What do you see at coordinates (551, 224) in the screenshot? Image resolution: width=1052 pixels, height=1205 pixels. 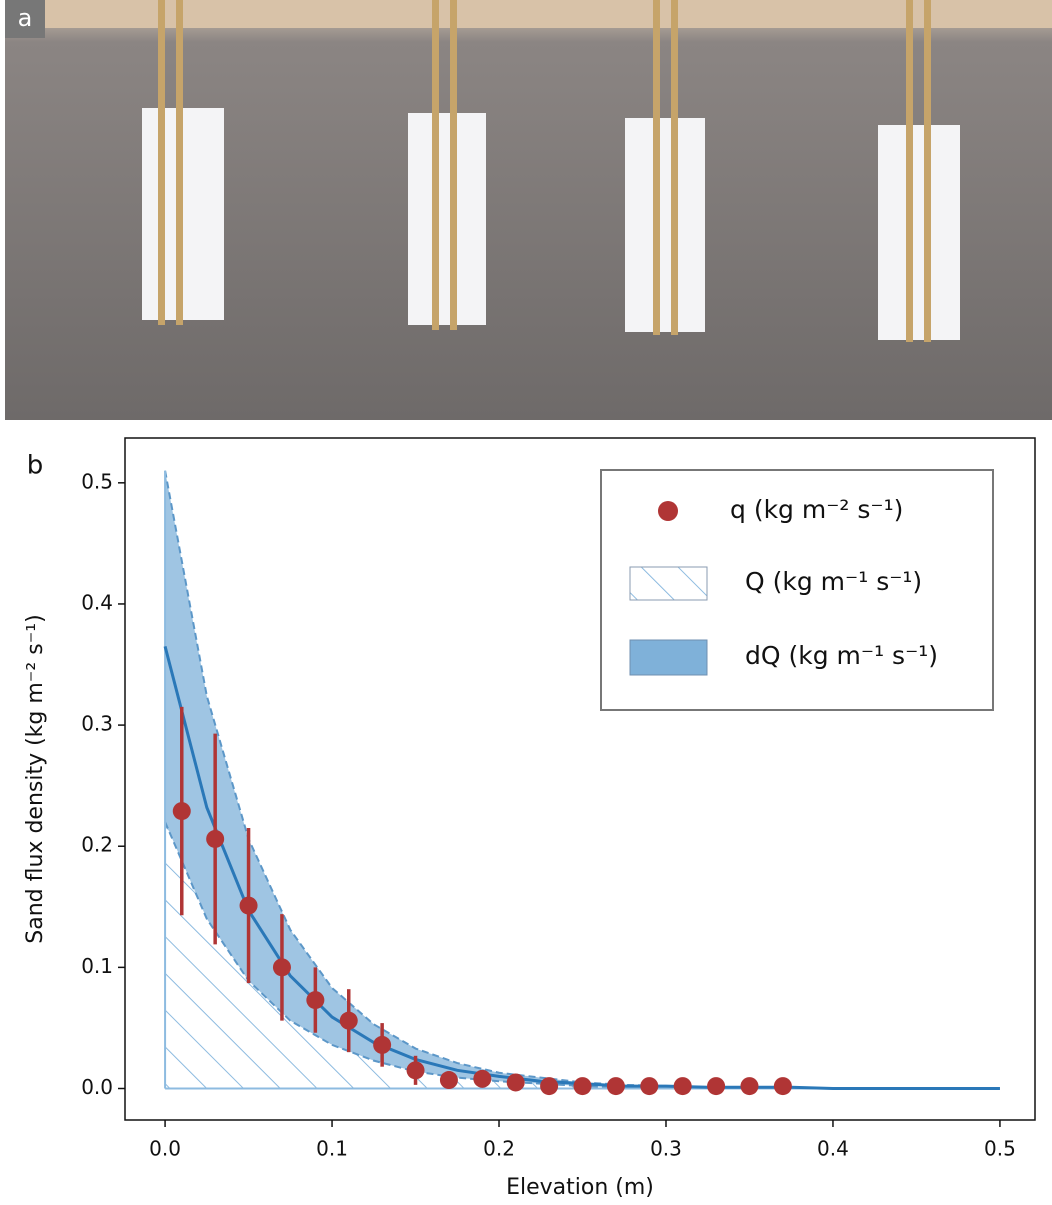 I see `posts` at bounding box center [551, 224].